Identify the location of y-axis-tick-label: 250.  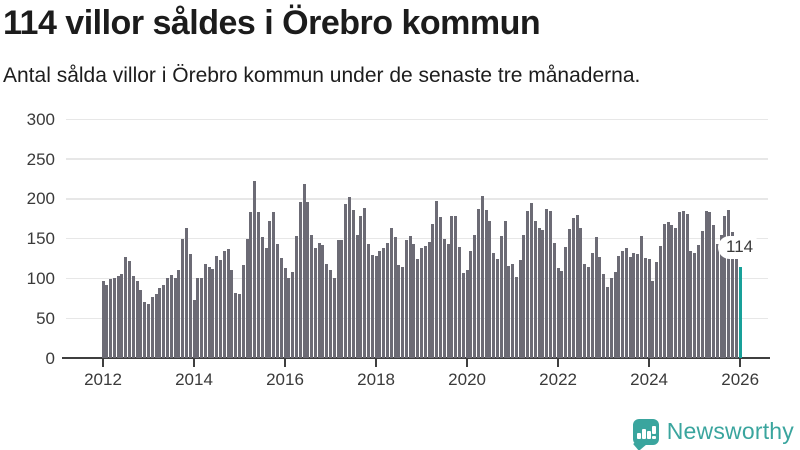
(40, 159).